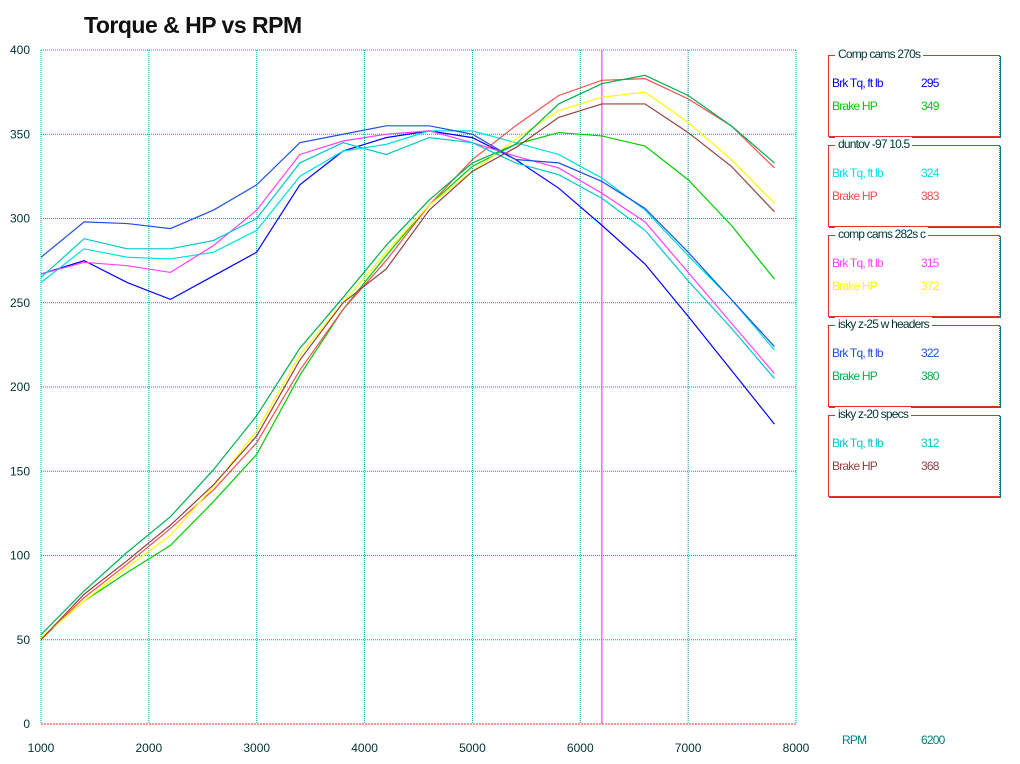 This screenshot has height=764, width=1020. Describe the element at coordinates (20, 50) in the screenshot. I see `y-tick-label: 400` at that location.